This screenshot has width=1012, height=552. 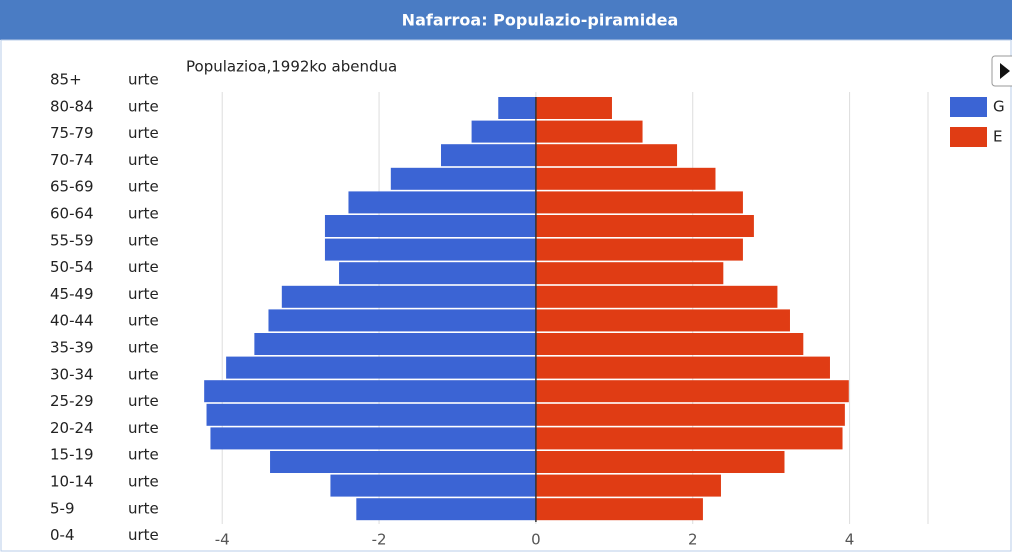 What do you see at coordinates (72, 160) in the screenshot?
I see `y-tick-label: 70-74` at bounding box center [72, 160].